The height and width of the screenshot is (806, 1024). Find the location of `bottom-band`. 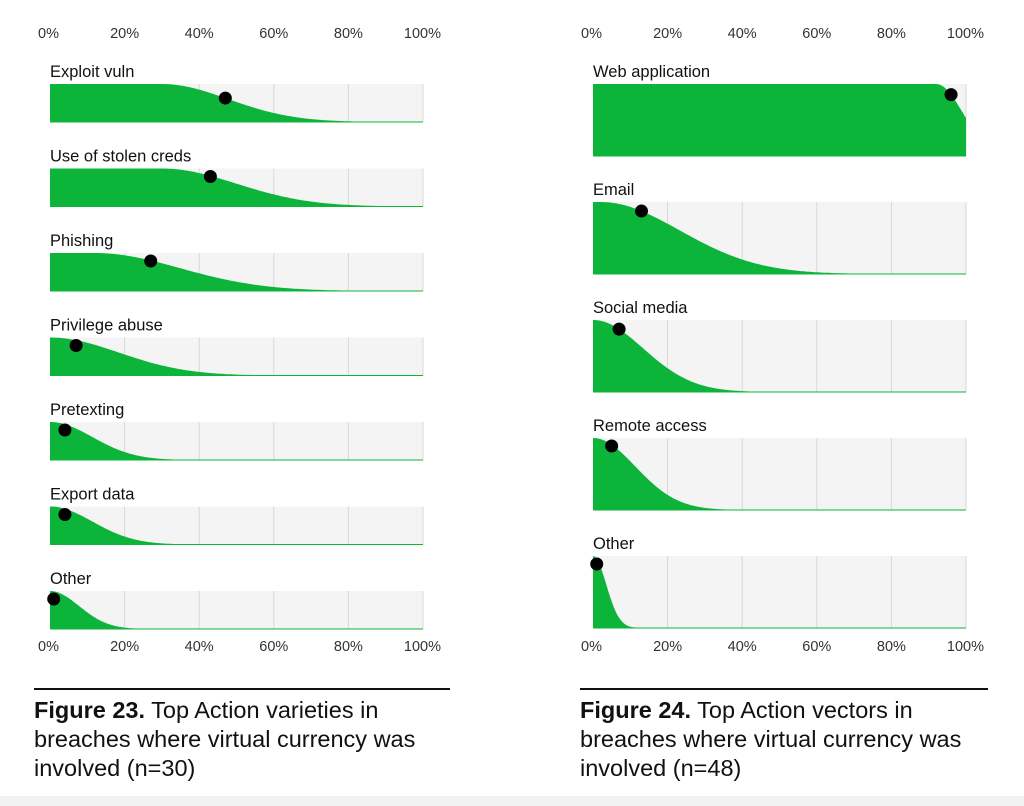

bottom-band is located at coordinates (512, 801).